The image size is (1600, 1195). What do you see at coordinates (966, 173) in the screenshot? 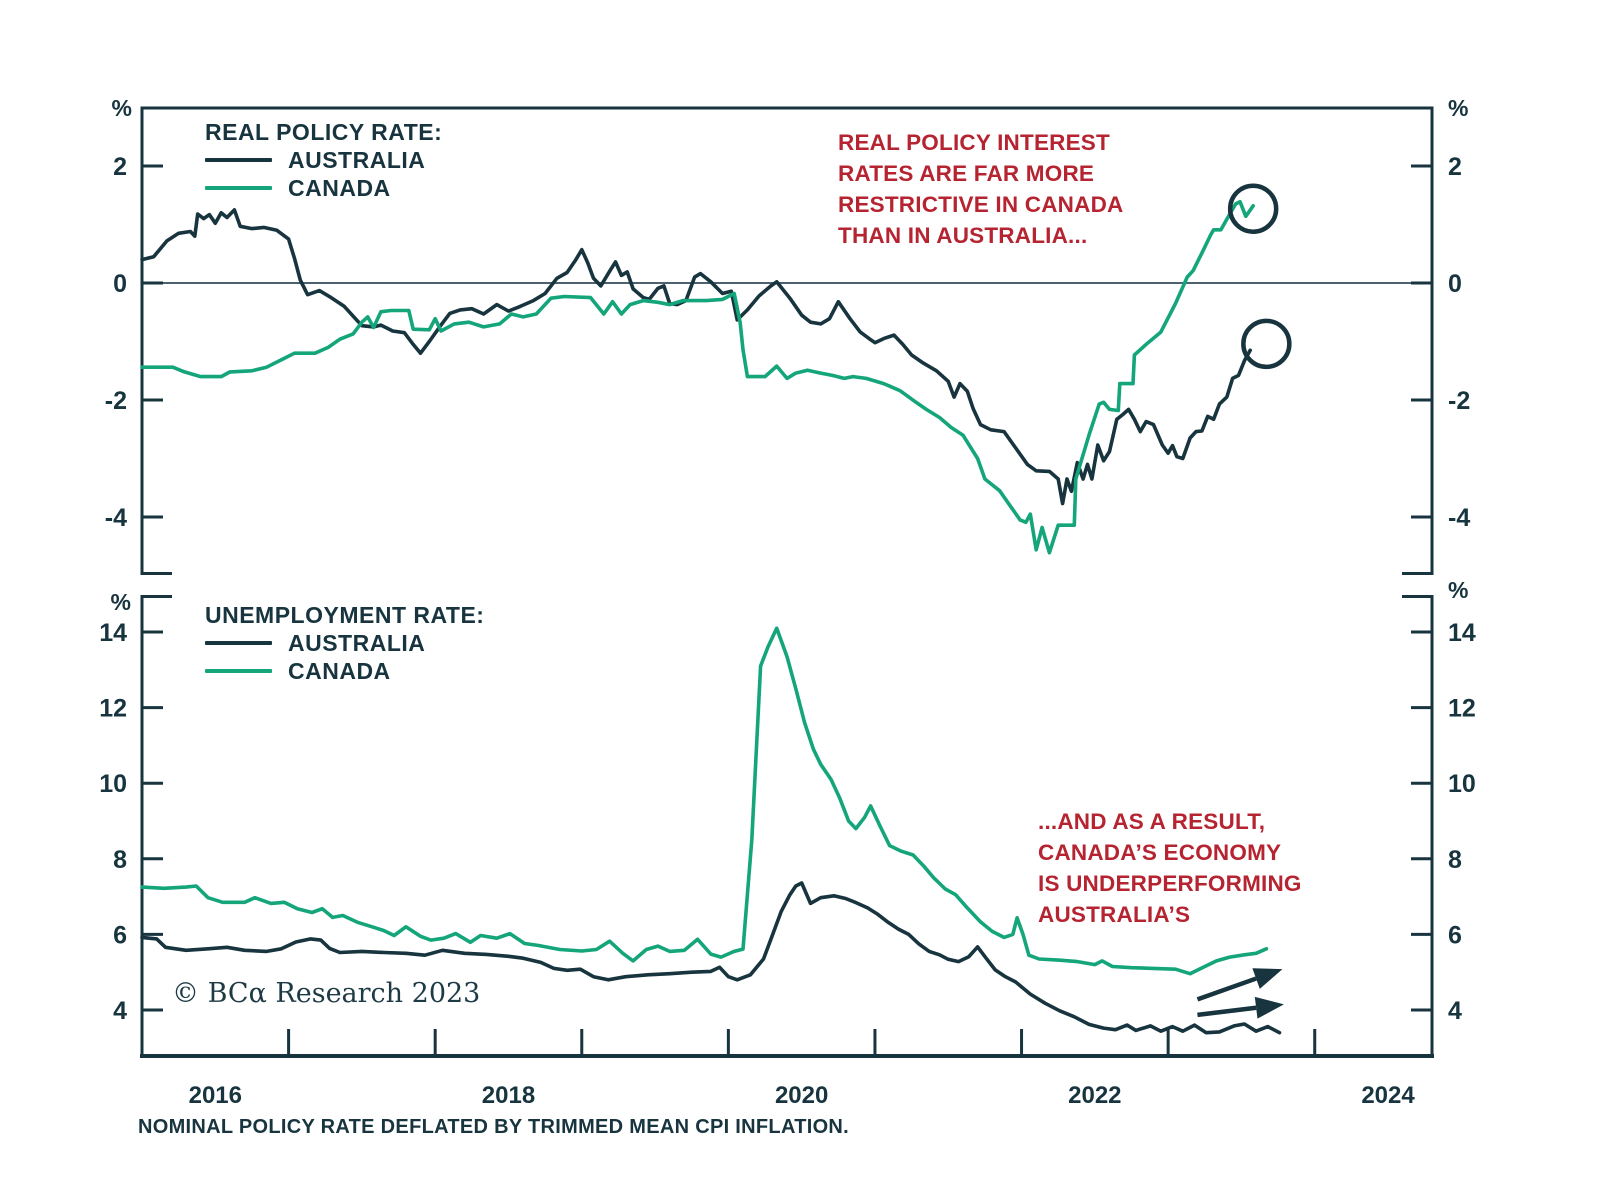
I see `annotation-line: RATES ARE FAR MORE` at bounding box center [966, 173].